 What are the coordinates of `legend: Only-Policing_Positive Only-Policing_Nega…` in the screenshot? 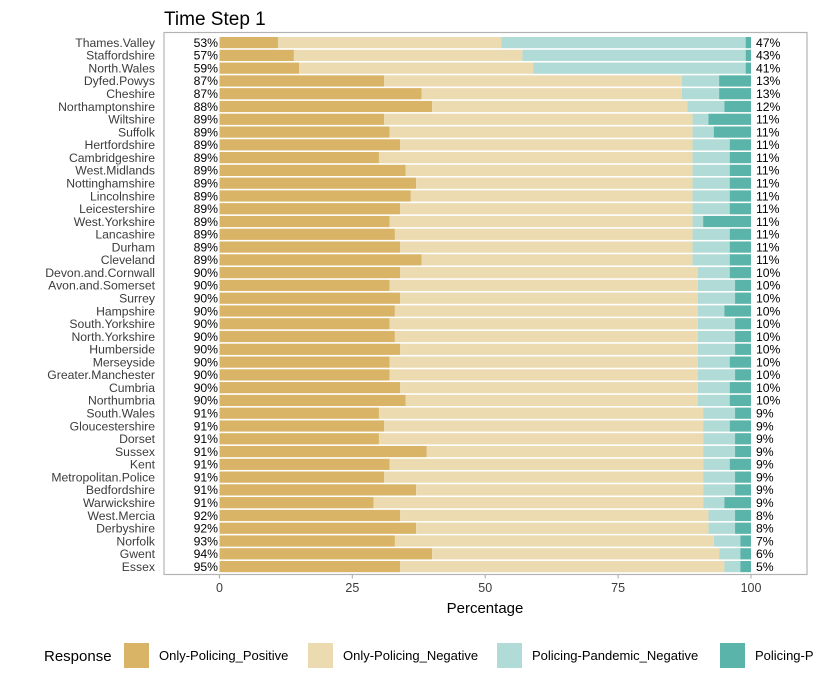 It's located at (469, 655).